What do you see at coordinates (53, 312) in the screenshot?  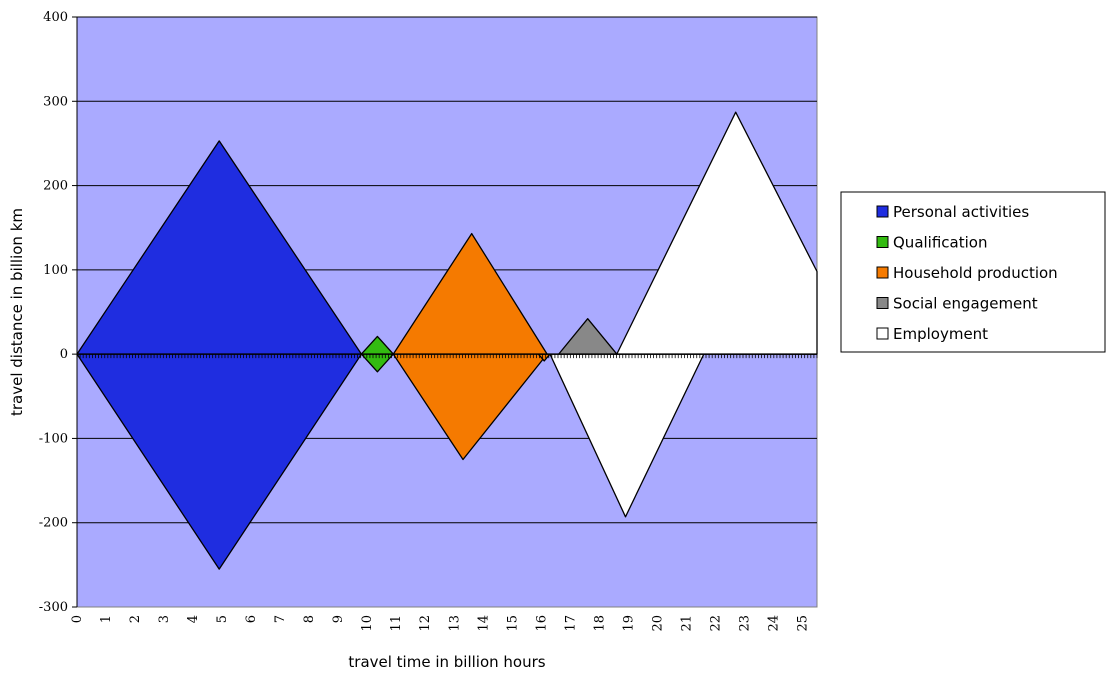 I see `y-tick-labels: 400 300 200 100 0 -100 -200 -300` at bounding box center [53, 312].